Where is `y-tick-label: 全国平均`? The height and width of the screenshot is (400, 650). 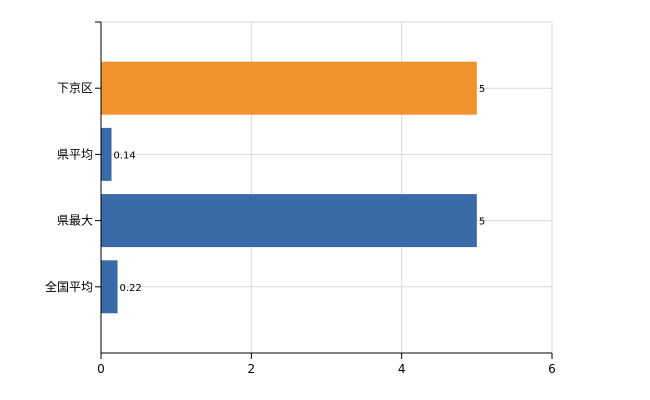
y-tick-label: 全国平均 is located at coordinates (69, 286).